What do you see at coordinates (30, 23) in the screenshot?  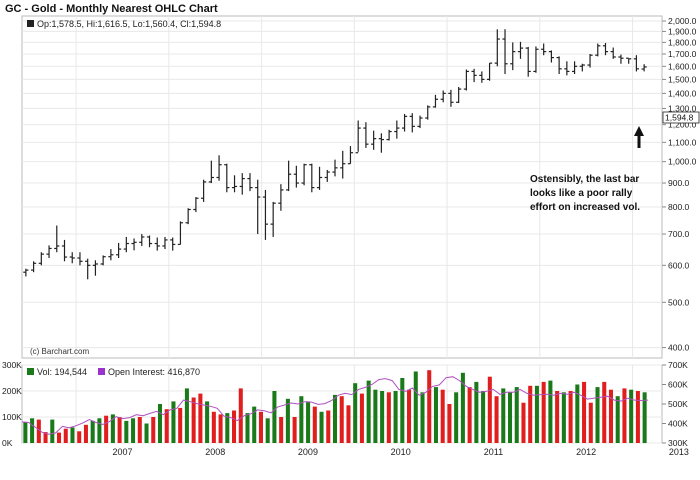 I see `ohlc-legend-swatch` at bounding box center [30, 23].